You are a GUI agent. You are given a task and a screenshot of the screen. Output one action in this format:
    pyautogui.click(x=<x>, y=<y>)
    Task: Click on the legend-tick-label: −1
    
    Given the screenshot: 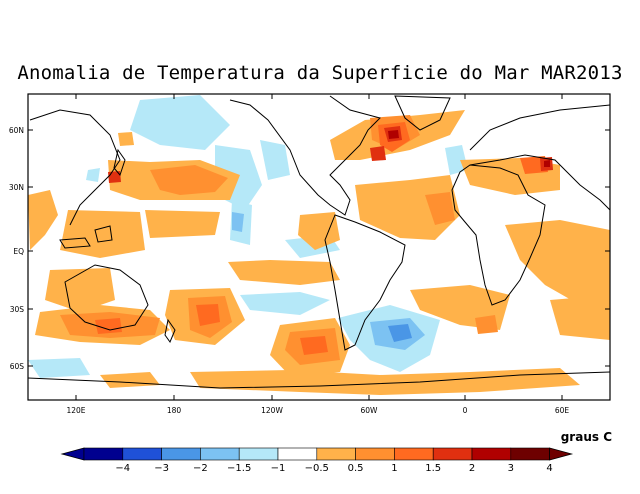 What is the action you would take?
    pyautogui.click(x=278, y=468)
    